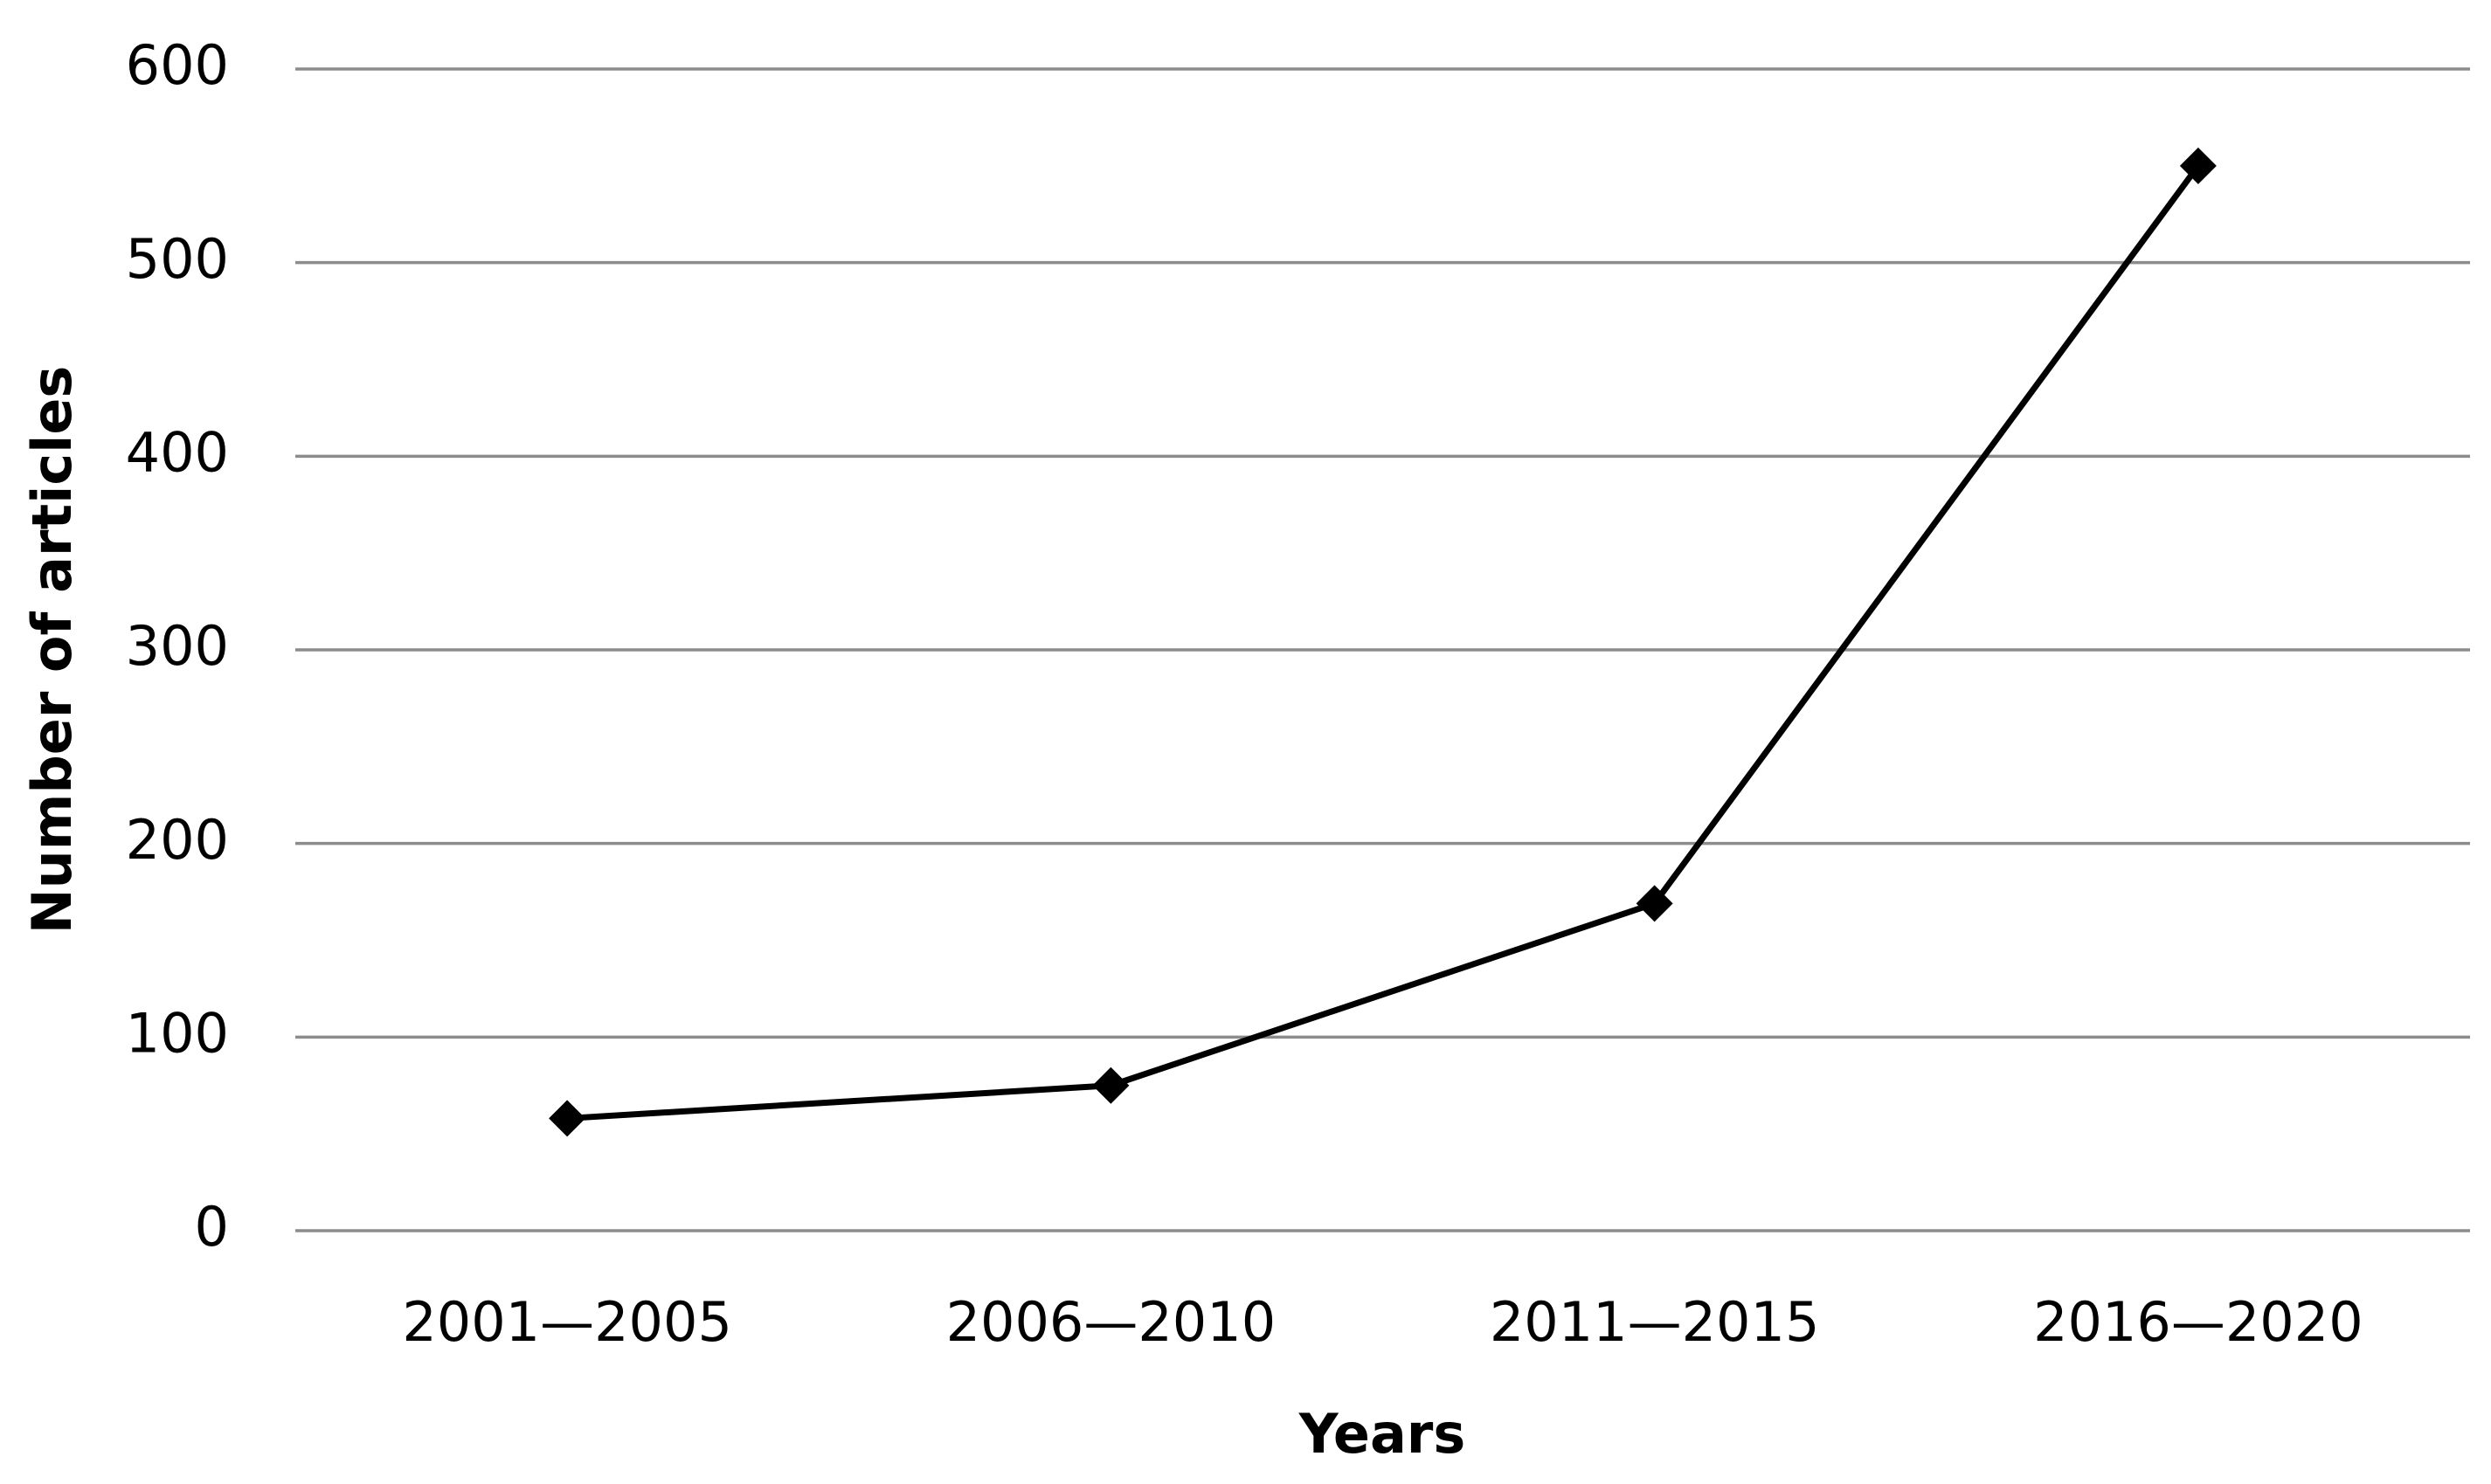 Image resolution: width=2491 pixels, height=1484 pixels. What do you see at coordinates (177, 452) in the screenshot?
I see `y-tick-label: 400` at bounding box center [177, 452].